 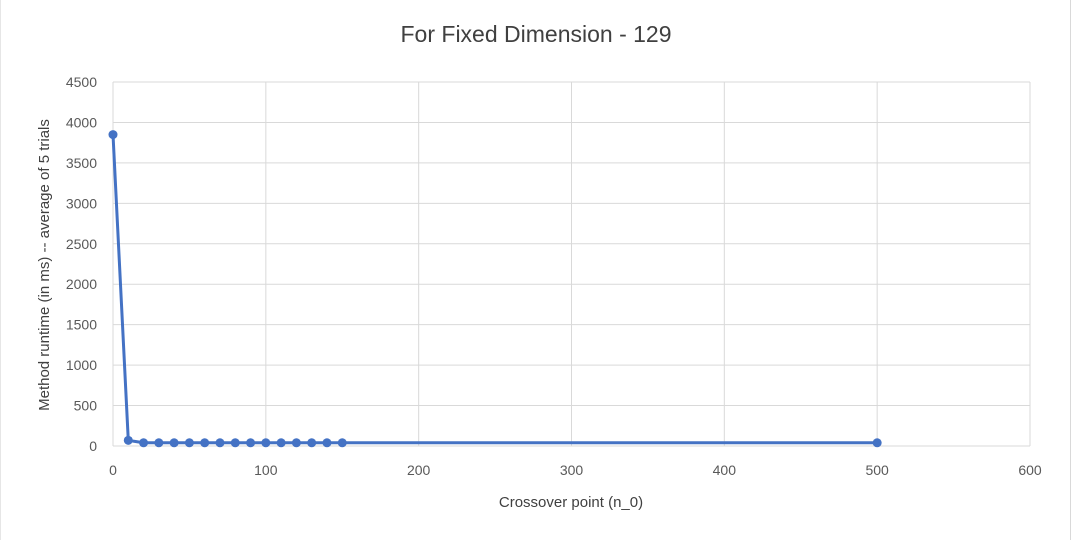 What do you see at coordinates (725, 470) in the screenshot?
I see `x-tick-label: 400` at bounding box center [725, 470].